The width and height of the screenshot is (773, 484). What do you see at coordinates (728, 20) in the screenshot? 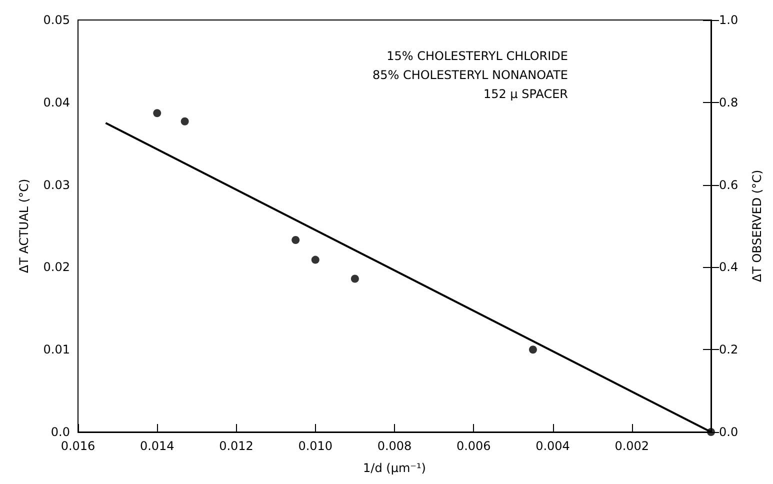
I see `y2-tick-label: 1.0` at bounding box center [728, 20].